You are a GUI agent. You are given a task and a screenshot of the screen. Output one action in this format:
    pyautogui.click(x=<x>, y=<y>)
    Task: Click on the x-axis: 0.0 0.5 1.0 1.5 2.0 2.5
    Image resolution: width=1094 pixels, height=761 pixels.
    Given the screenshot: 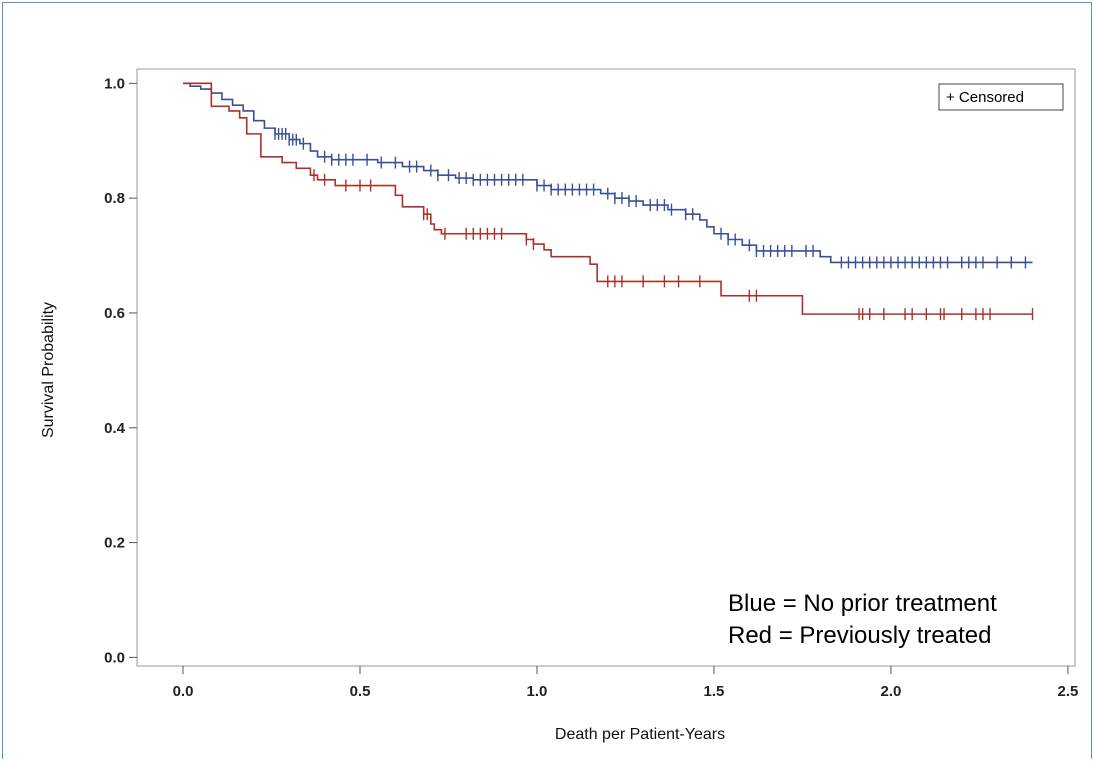 What is the action you would take?
    pyautogui.click(x=625, y=683)
    